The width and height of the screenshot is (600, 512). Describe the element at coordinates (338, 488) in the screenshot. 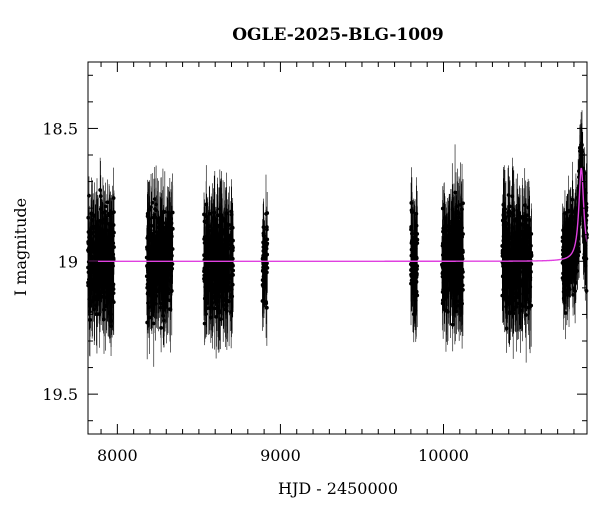

I see `x-axis-label: HJD - 2450000` at that location.